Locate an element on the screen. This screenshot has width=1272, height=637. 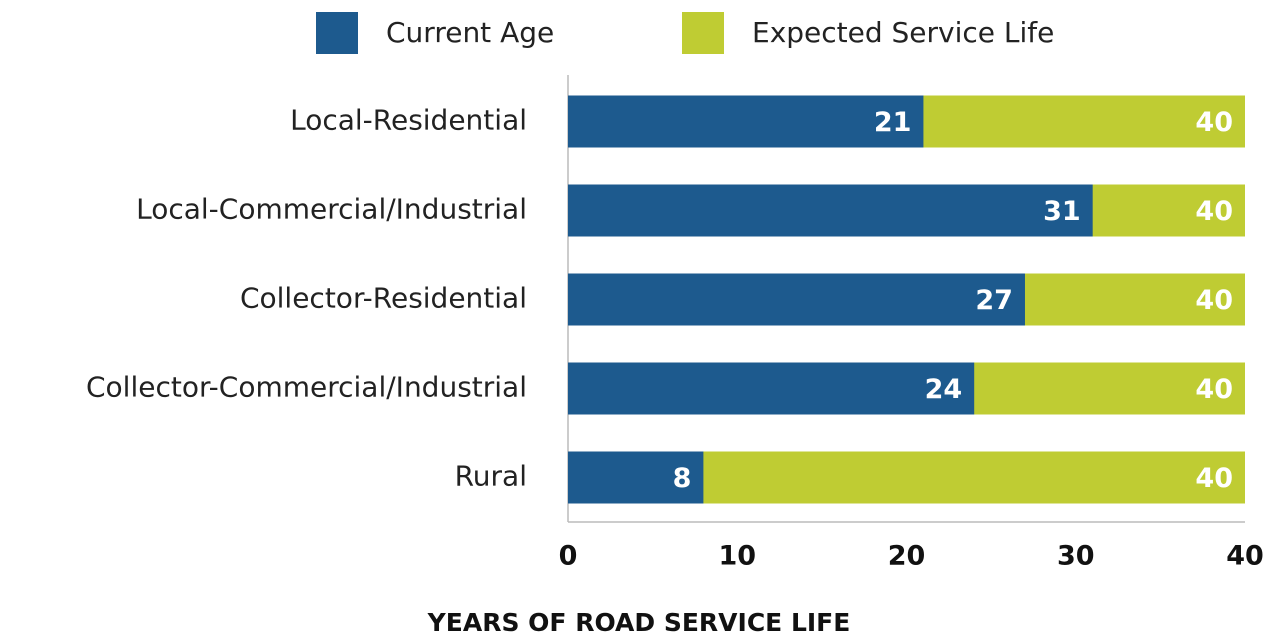
value-label: 21 is located at coordinates (893, 122).